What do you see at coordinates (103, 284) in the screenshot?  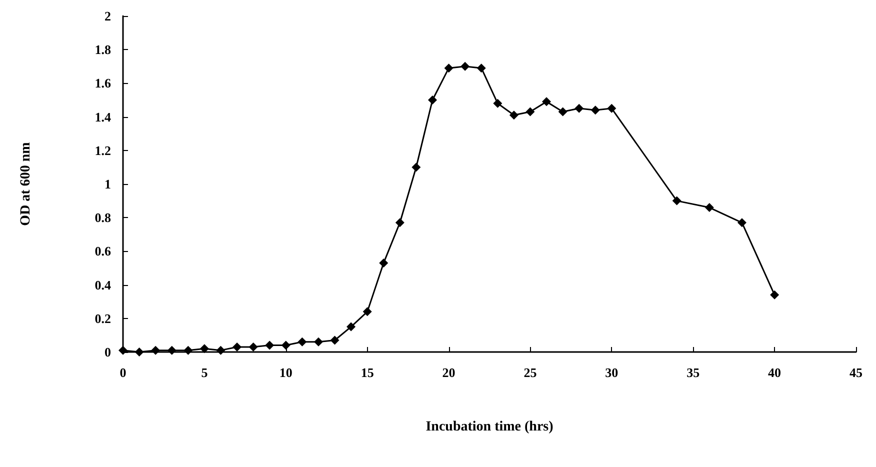 I see `y-tick-label: 0.4` at bounding box center [103, 284].